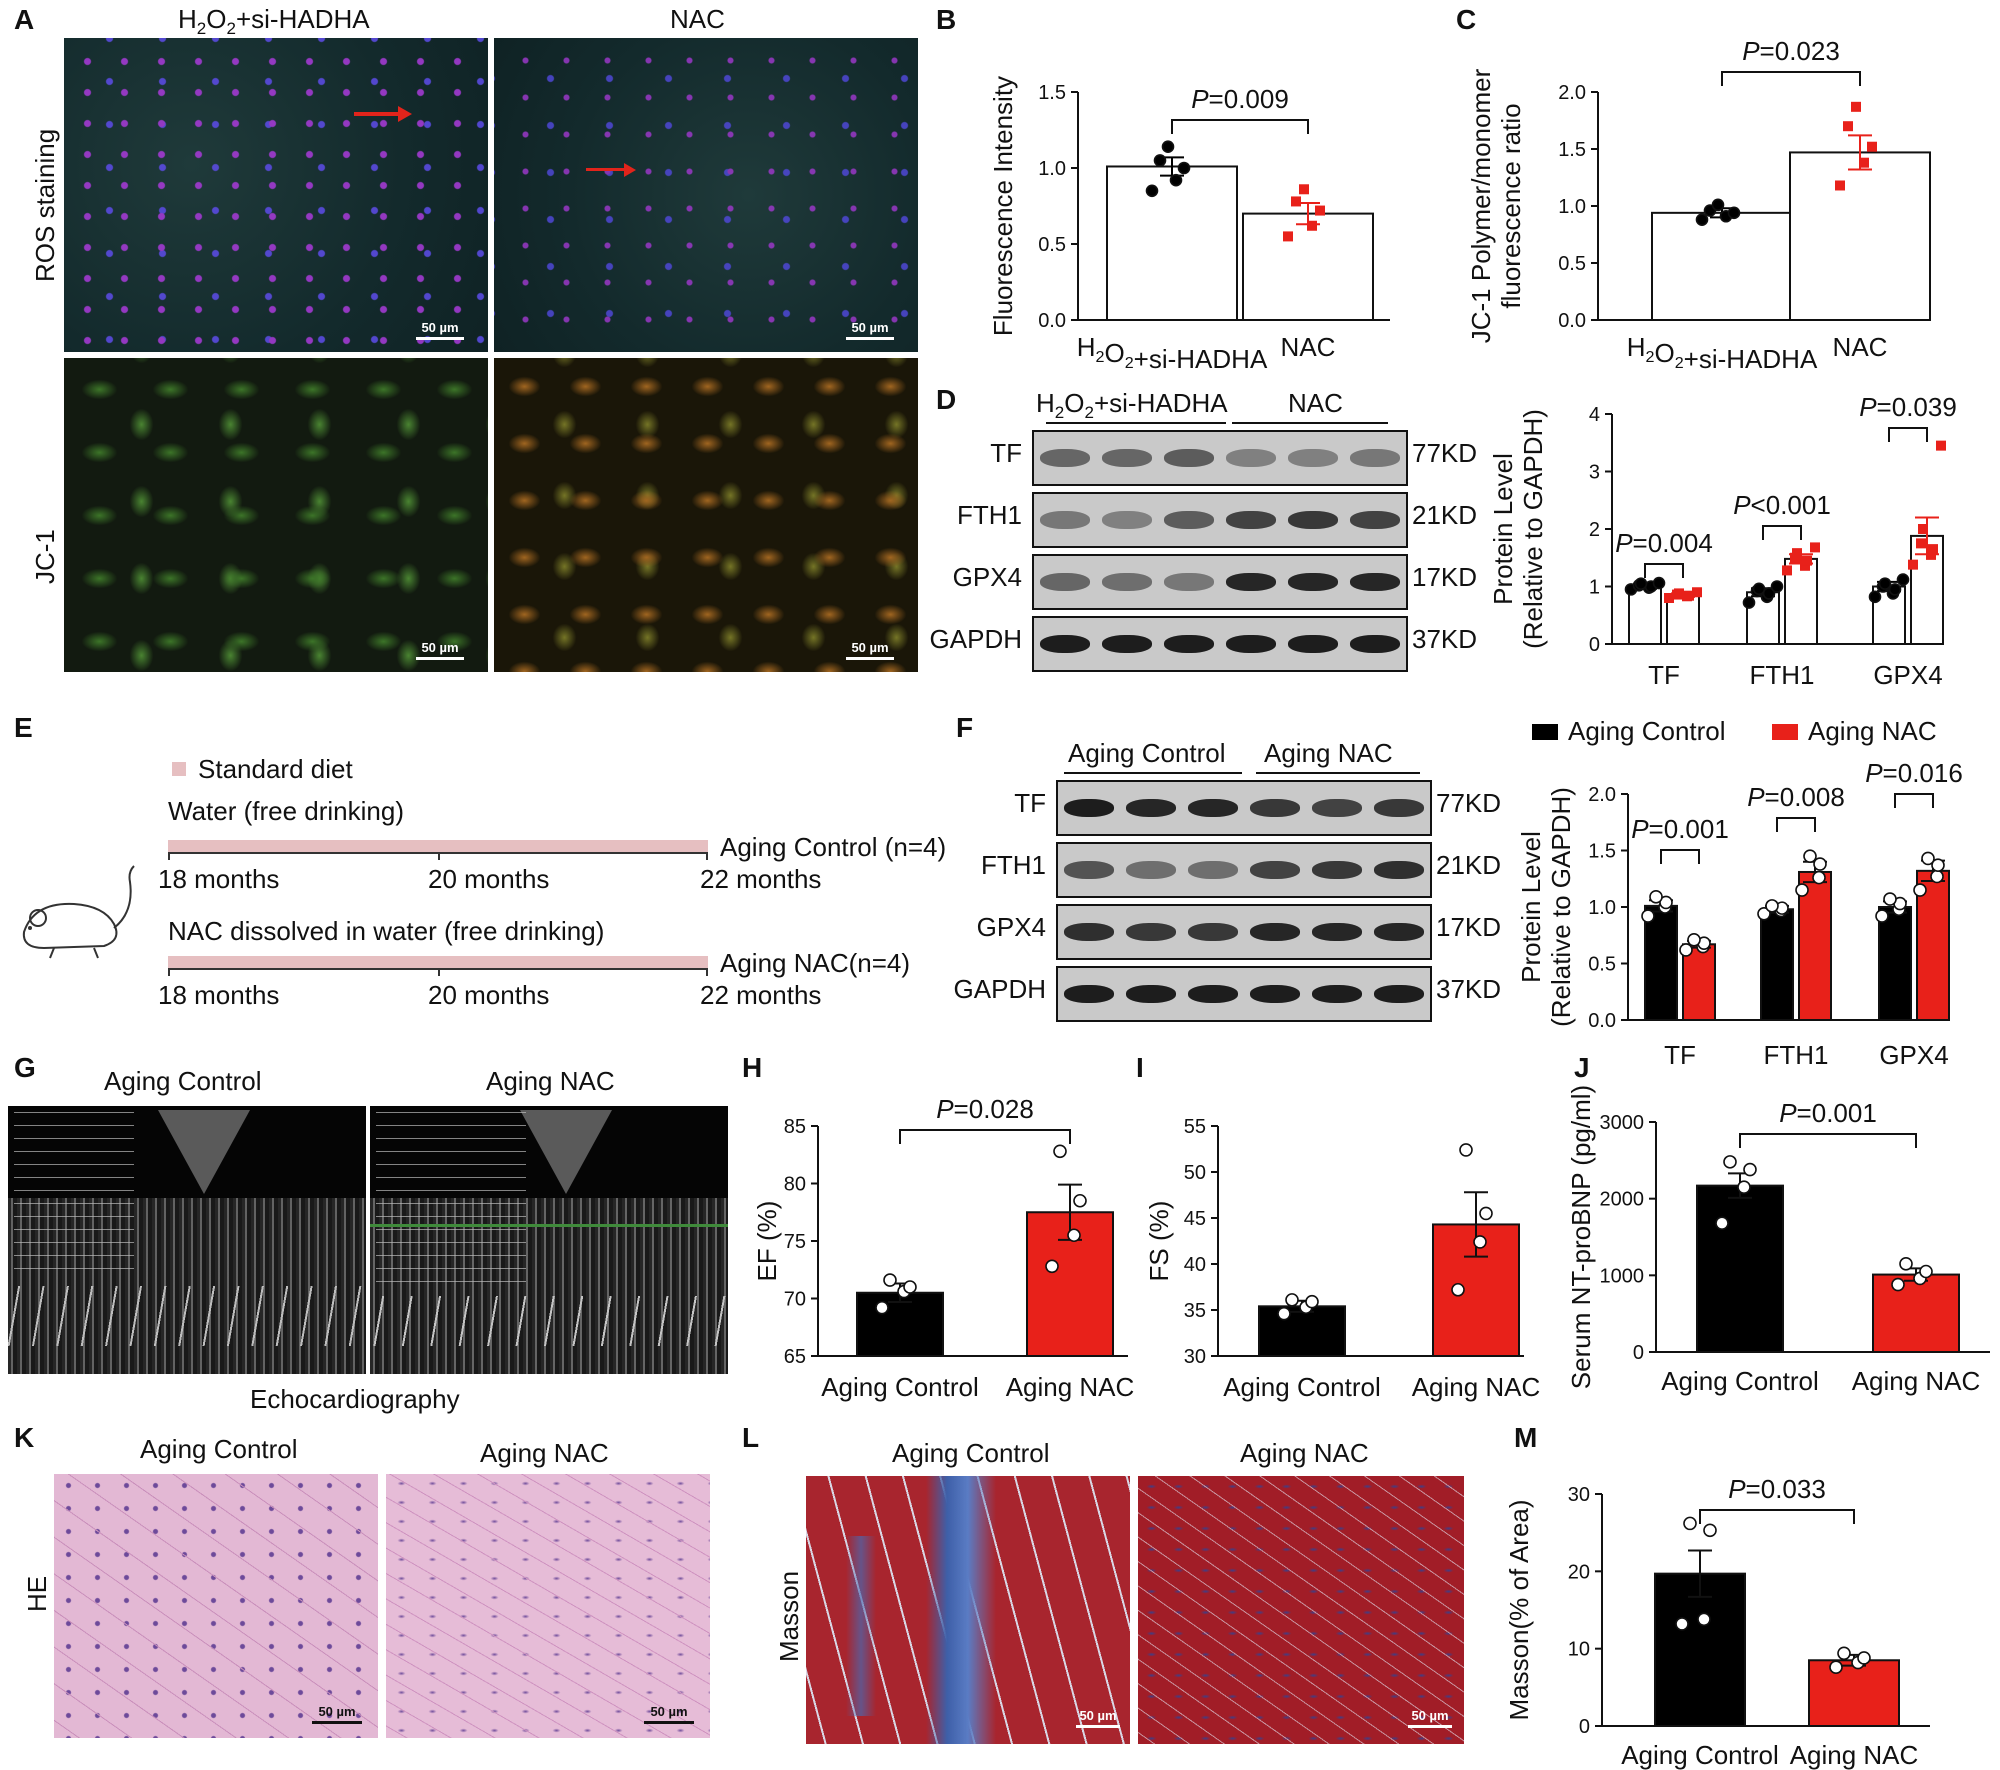  Describe the element at coordinates (1140, 1067) in the screenshot. I see `panel-label-i: I` at that location.